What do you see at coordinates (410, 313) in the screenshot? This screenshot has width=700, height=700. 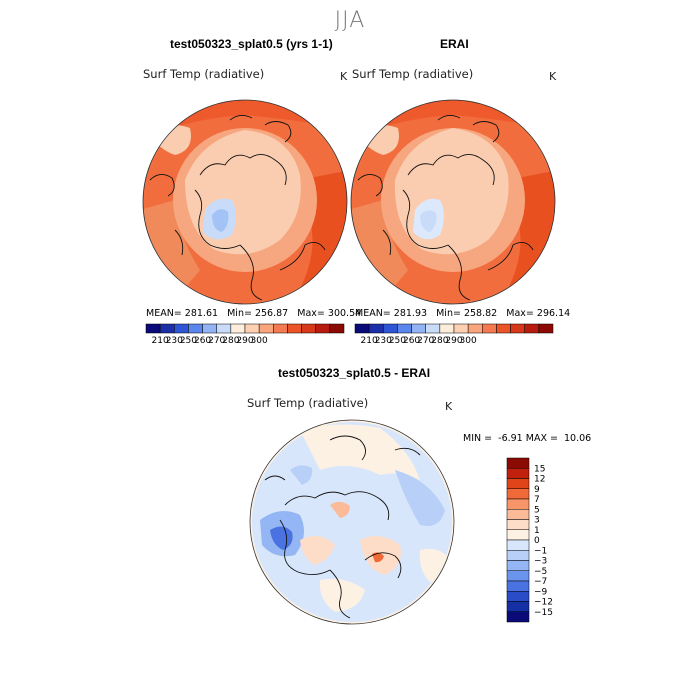 I see `obs-mean-value: 281.93` at bounding box center [410, 313].